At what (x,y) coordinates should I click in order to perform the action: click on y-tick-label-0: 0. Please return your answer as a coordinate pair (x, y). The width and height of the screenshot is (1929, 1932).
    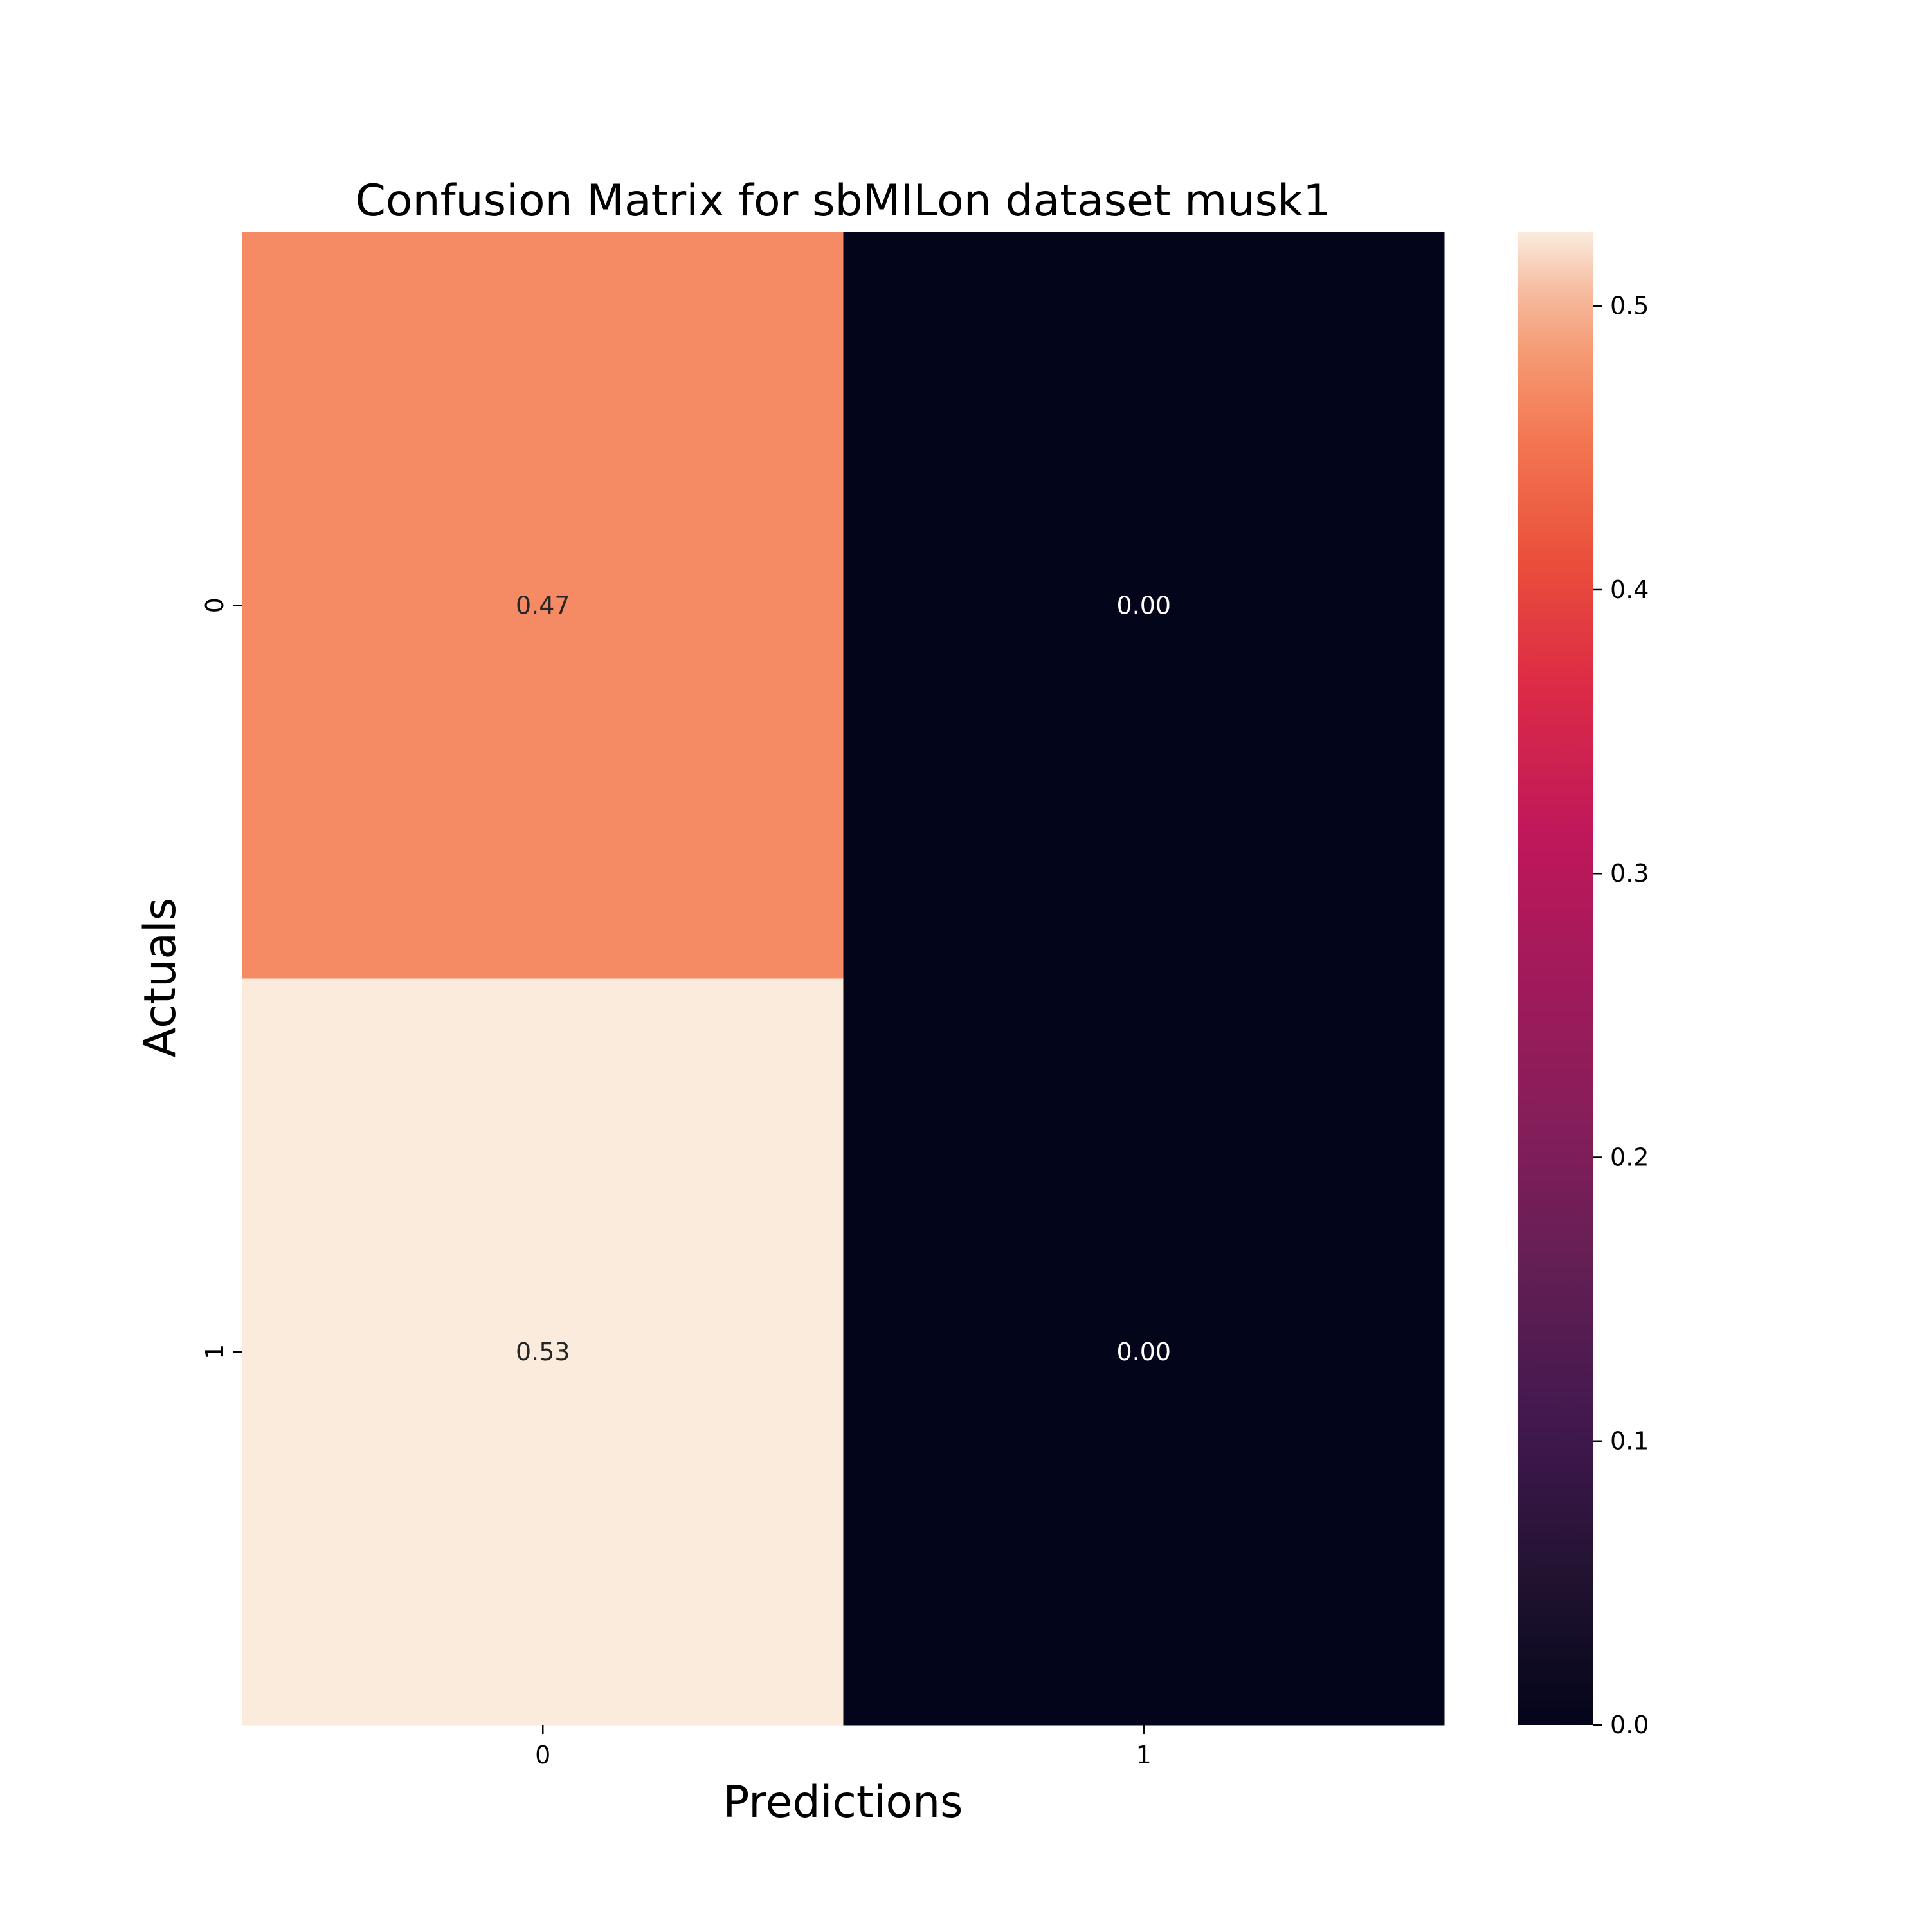
    Looking at the image, I should click on (215, 605).